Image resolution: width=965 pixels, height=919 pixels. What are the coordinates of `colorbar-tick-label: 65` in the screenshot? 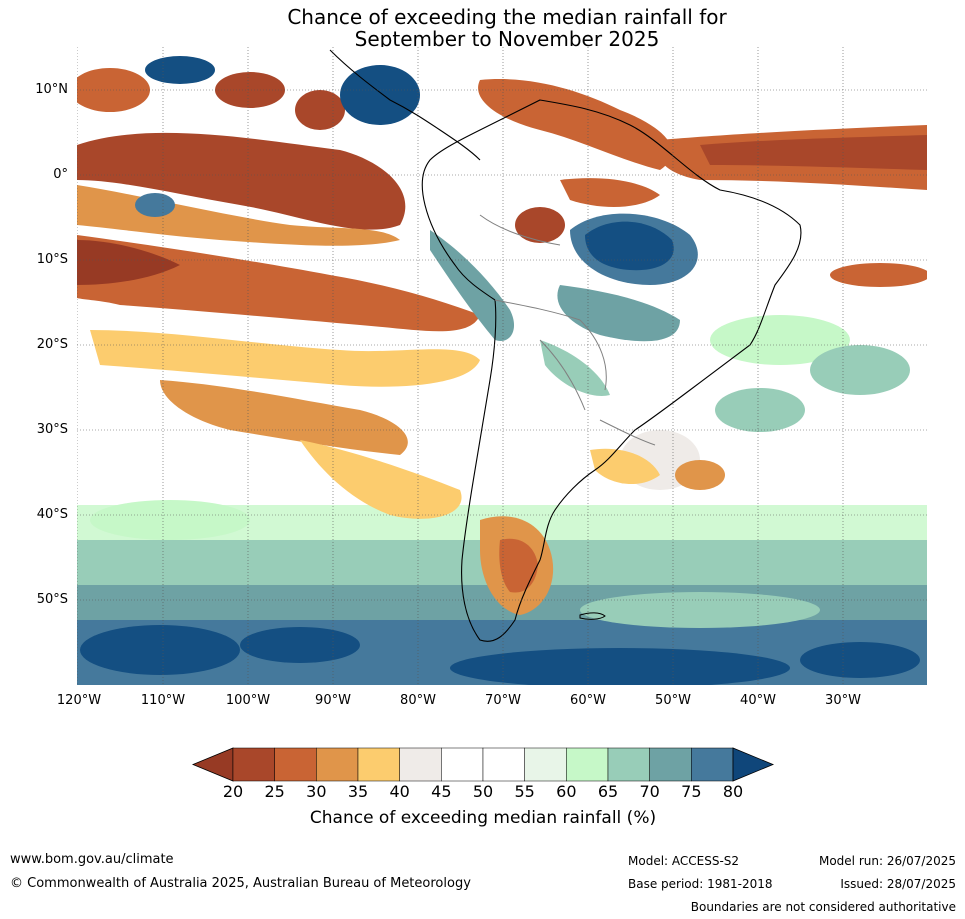 It's located at (608, 791).